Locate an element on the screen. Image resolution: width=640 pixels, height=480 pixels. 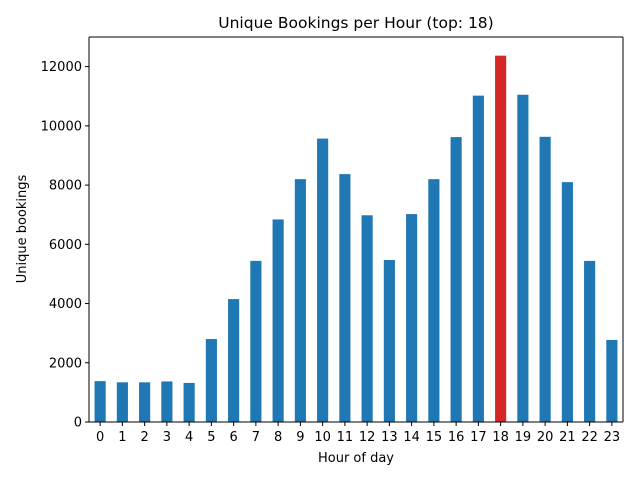
x-tick-label: 5 is located at coordinates (211, 437).